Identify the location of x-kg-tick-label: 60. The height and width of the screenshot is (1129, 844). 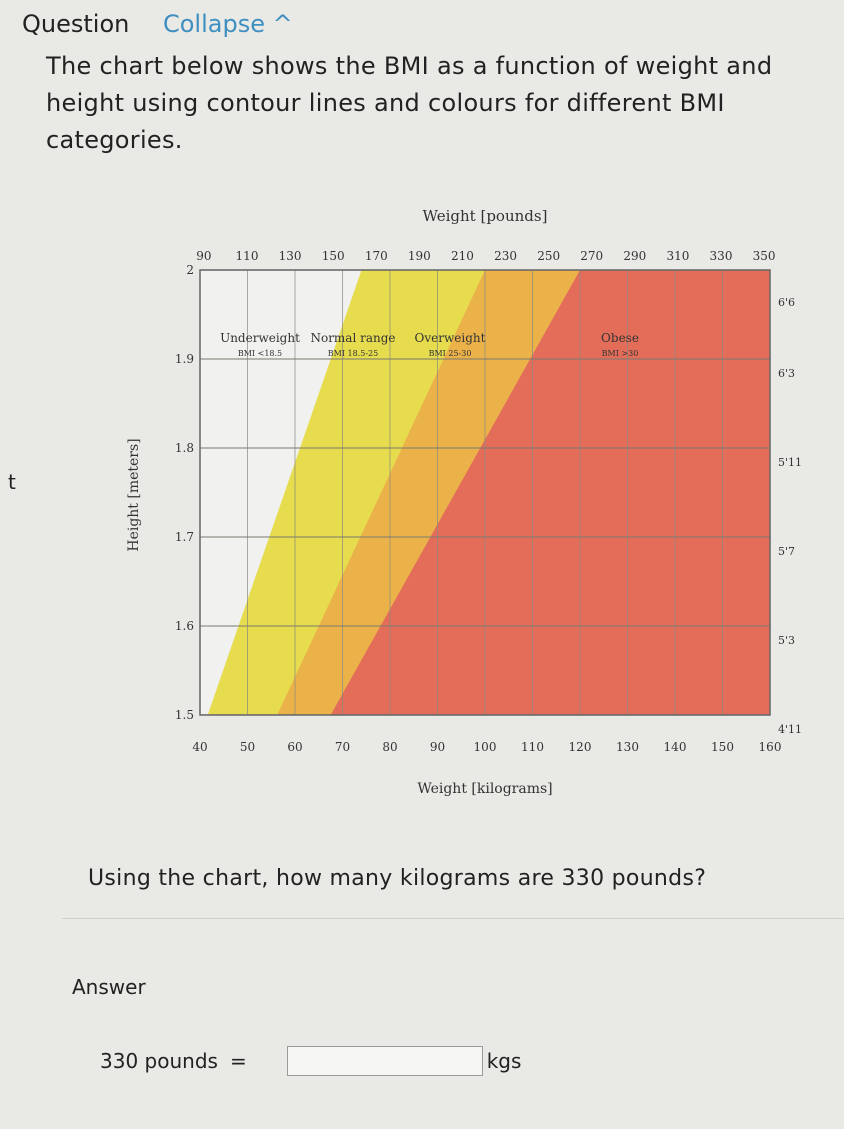
(294, 747).